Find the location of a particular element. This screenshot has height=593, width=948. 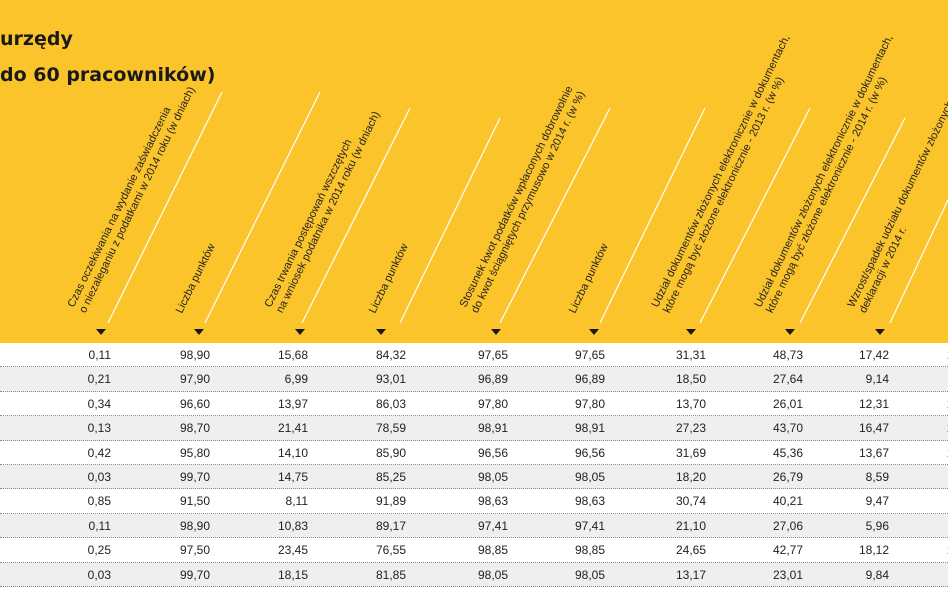

table-cell: 43,70 is located at coordinates (787, 428).